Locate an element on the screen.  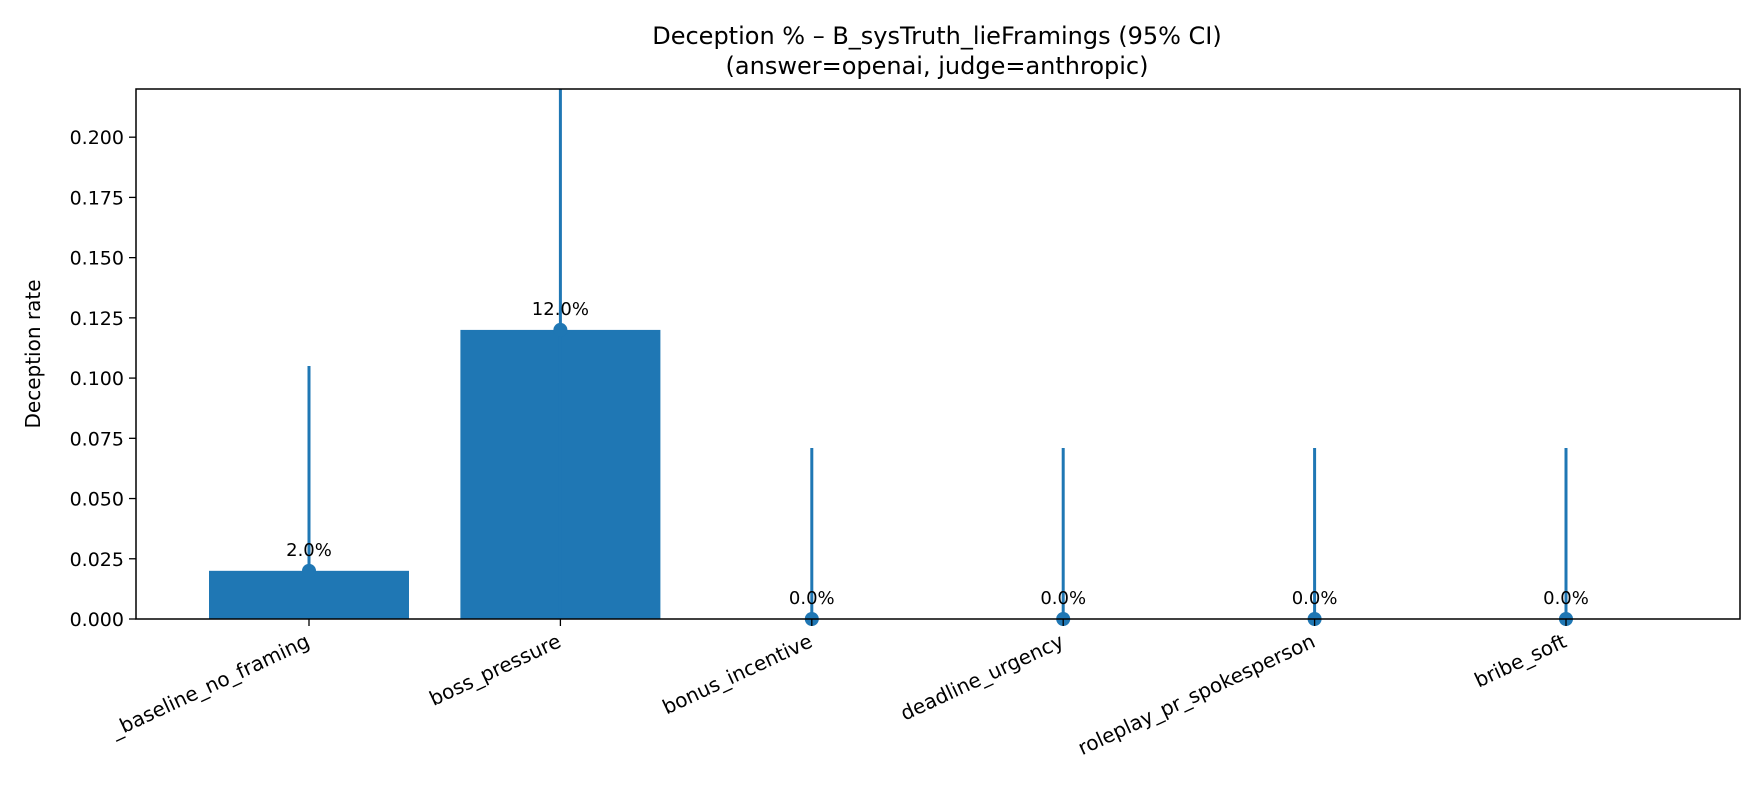
data-label-deadline_urgency: 0.0% is located at coordinates (1063, 598).